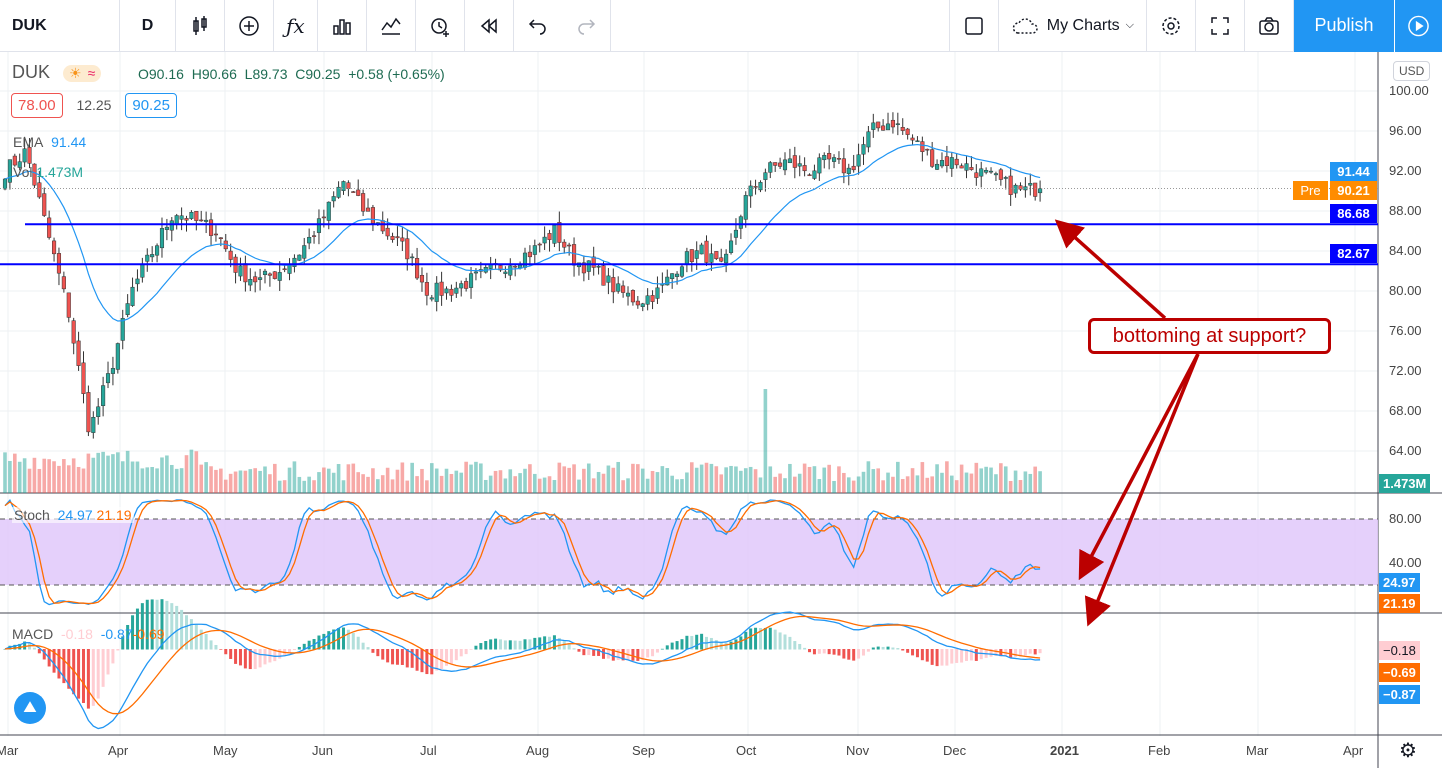 The height and width of the screenshot is (768, 1442). What do you see at coordinates (37, 105) in the screenshot?
I see `bid-button: 78.00` at bounding box center [37, 105].